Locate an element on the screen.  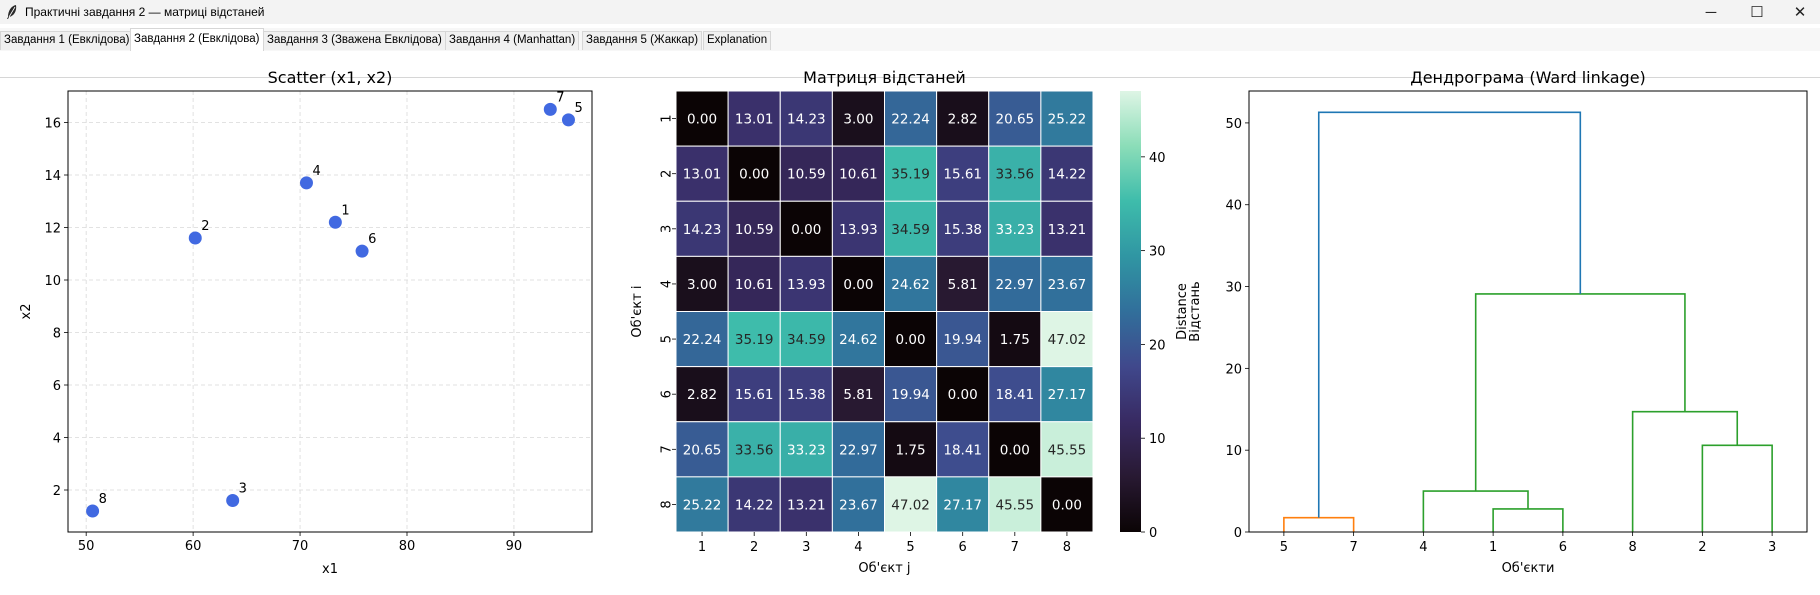
tab-task-5: Завдання 5 (Жаккар) is located at coordinates (642, 40).